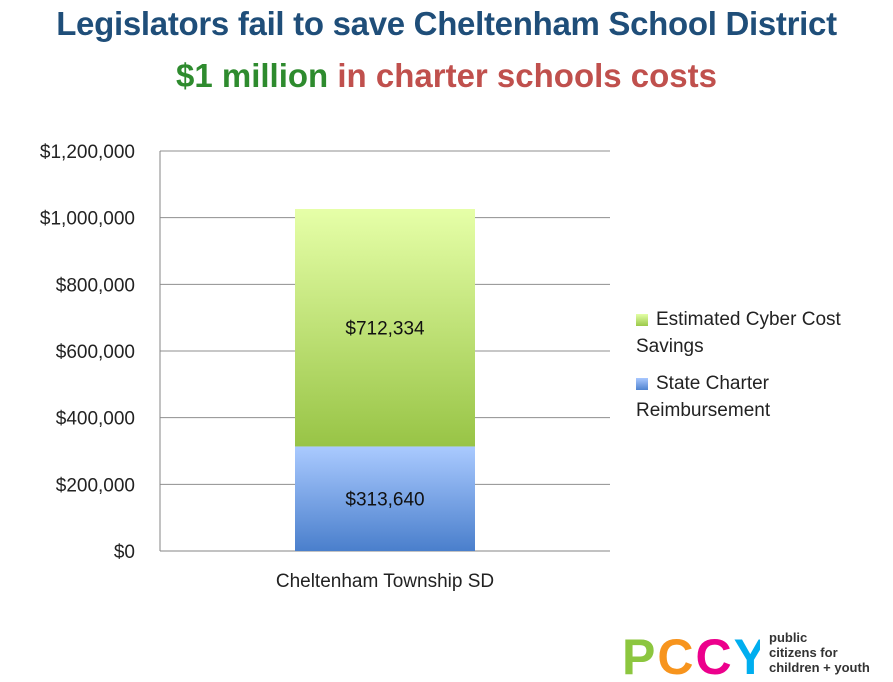 This screenshot has width=893, height=682. What do you see at coordinates (747, 654) in the screenshot?
I see `logo-letter: Y` at bounding box center [747, 654].